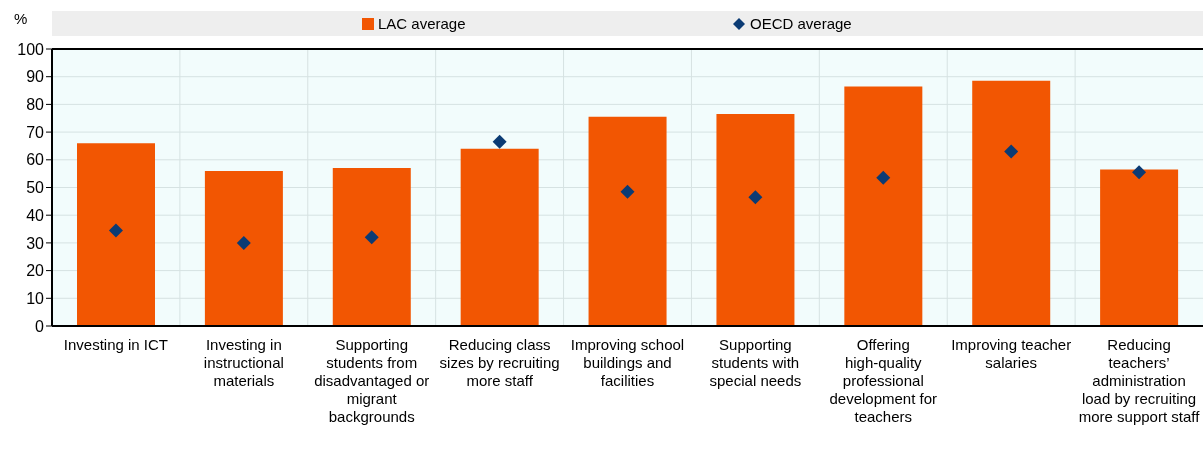 The width and height of the screenshot is (1203, 462). I want to click on y-tick-label: 50, so click(35, 188).